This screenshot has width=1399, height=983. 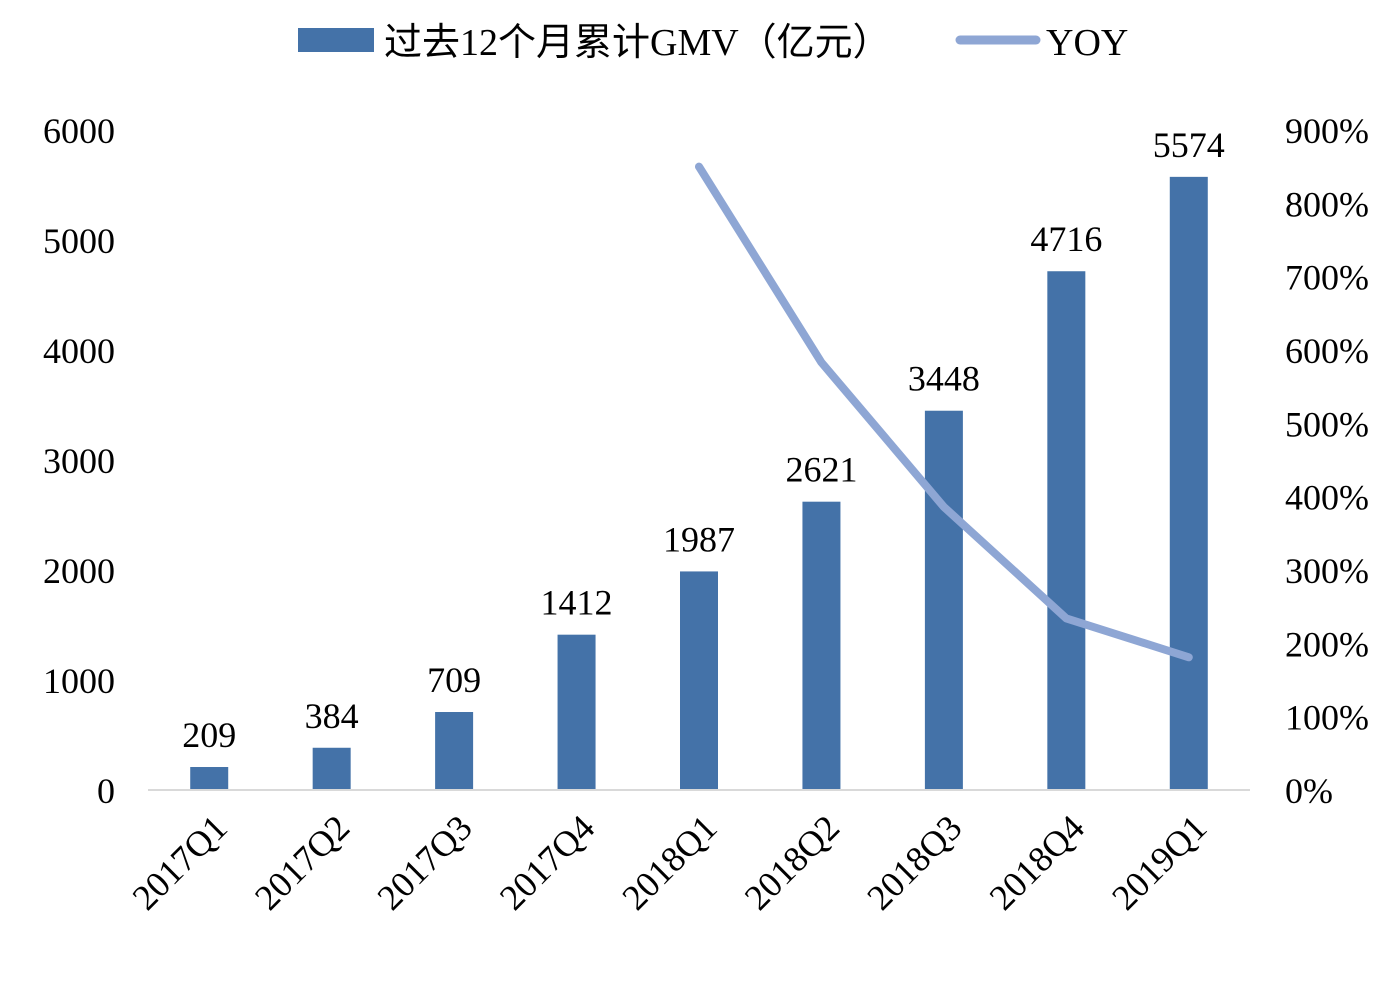 I want to click on left-axis-tick-label: 5000, so click(x=79, y=241).